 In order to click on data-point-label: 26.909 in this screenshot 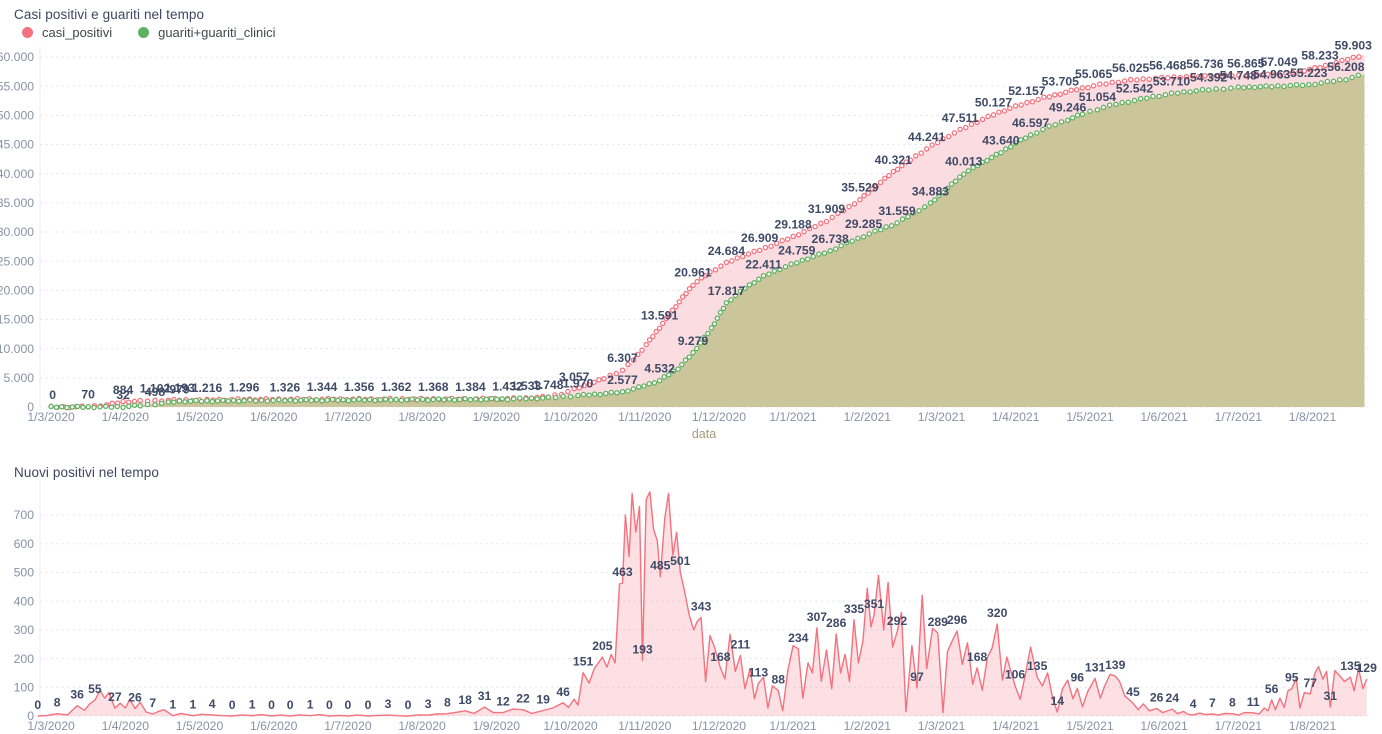, I will do `click(759, 238)`.